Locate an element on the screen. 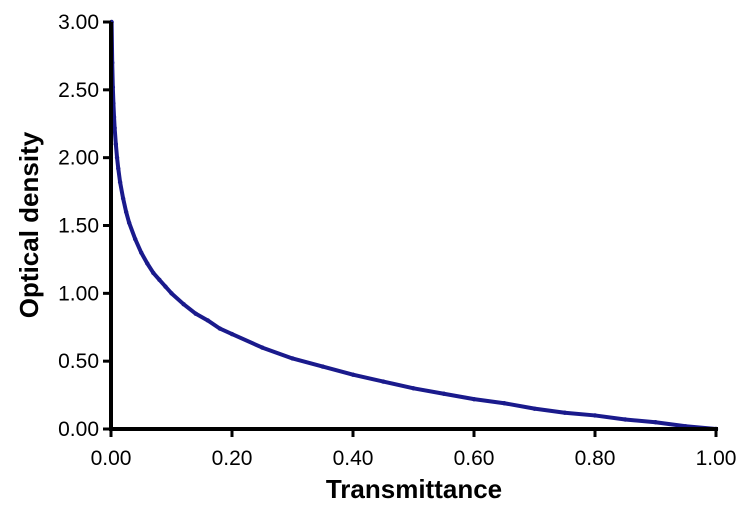  y-tick-label: 2.00 is located at coordinates (78, 158).